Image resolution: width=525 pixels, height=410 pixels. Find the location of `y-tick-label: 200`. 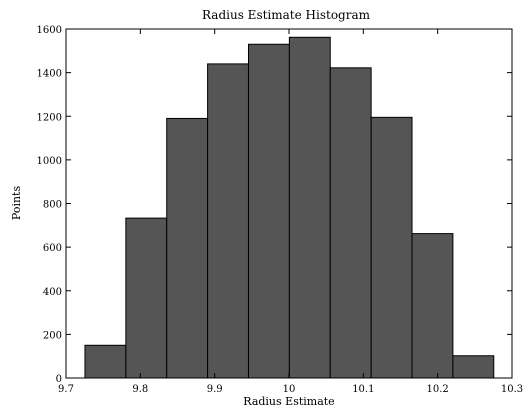

y-tick-label: 200 is located at coordinates (52, 335).